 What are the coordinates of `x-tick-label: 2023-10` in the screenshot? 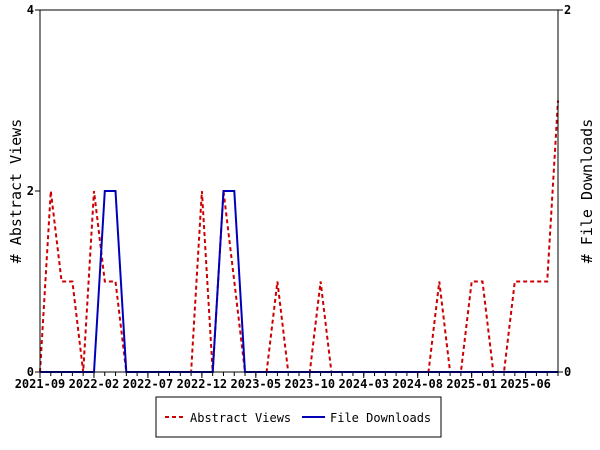 It's located at (310, 384).